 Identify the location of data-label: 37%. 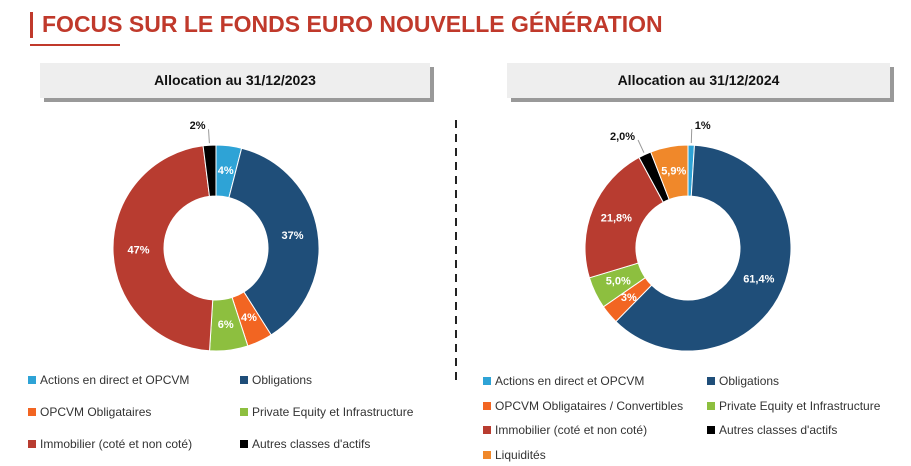
(293, 236).